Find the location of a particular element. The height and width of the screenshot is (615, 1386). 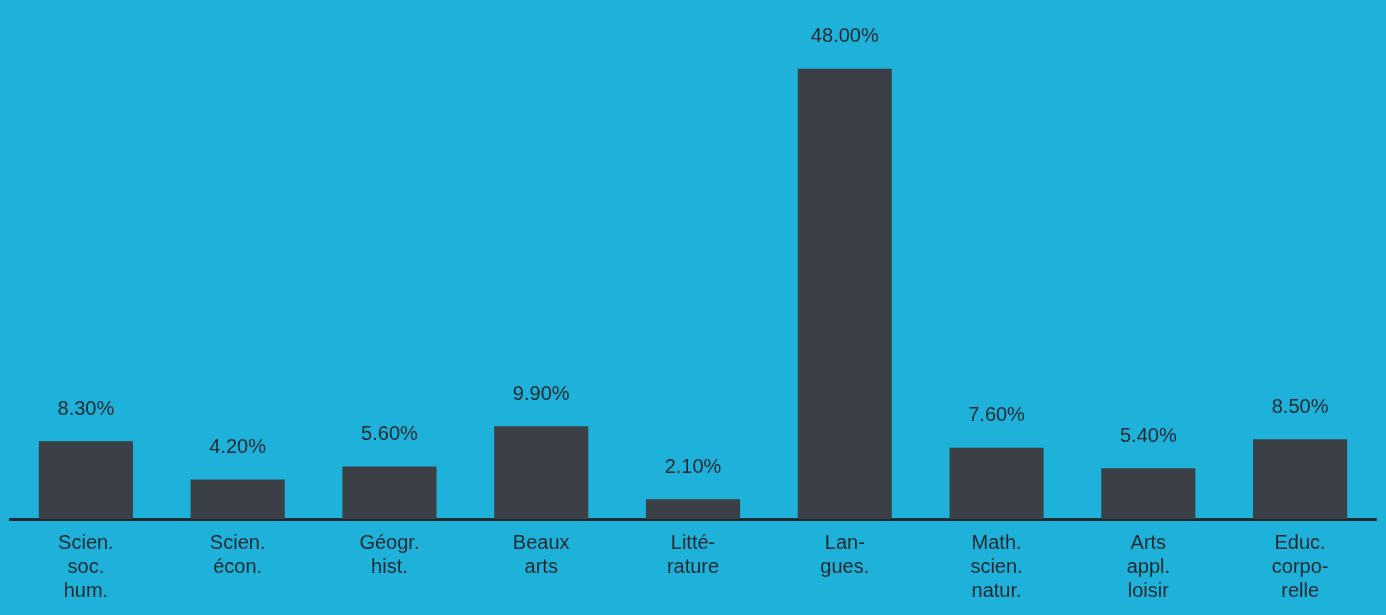

x-tick-label: Educ. corpo- relle is located at coordinates (1300, 565).